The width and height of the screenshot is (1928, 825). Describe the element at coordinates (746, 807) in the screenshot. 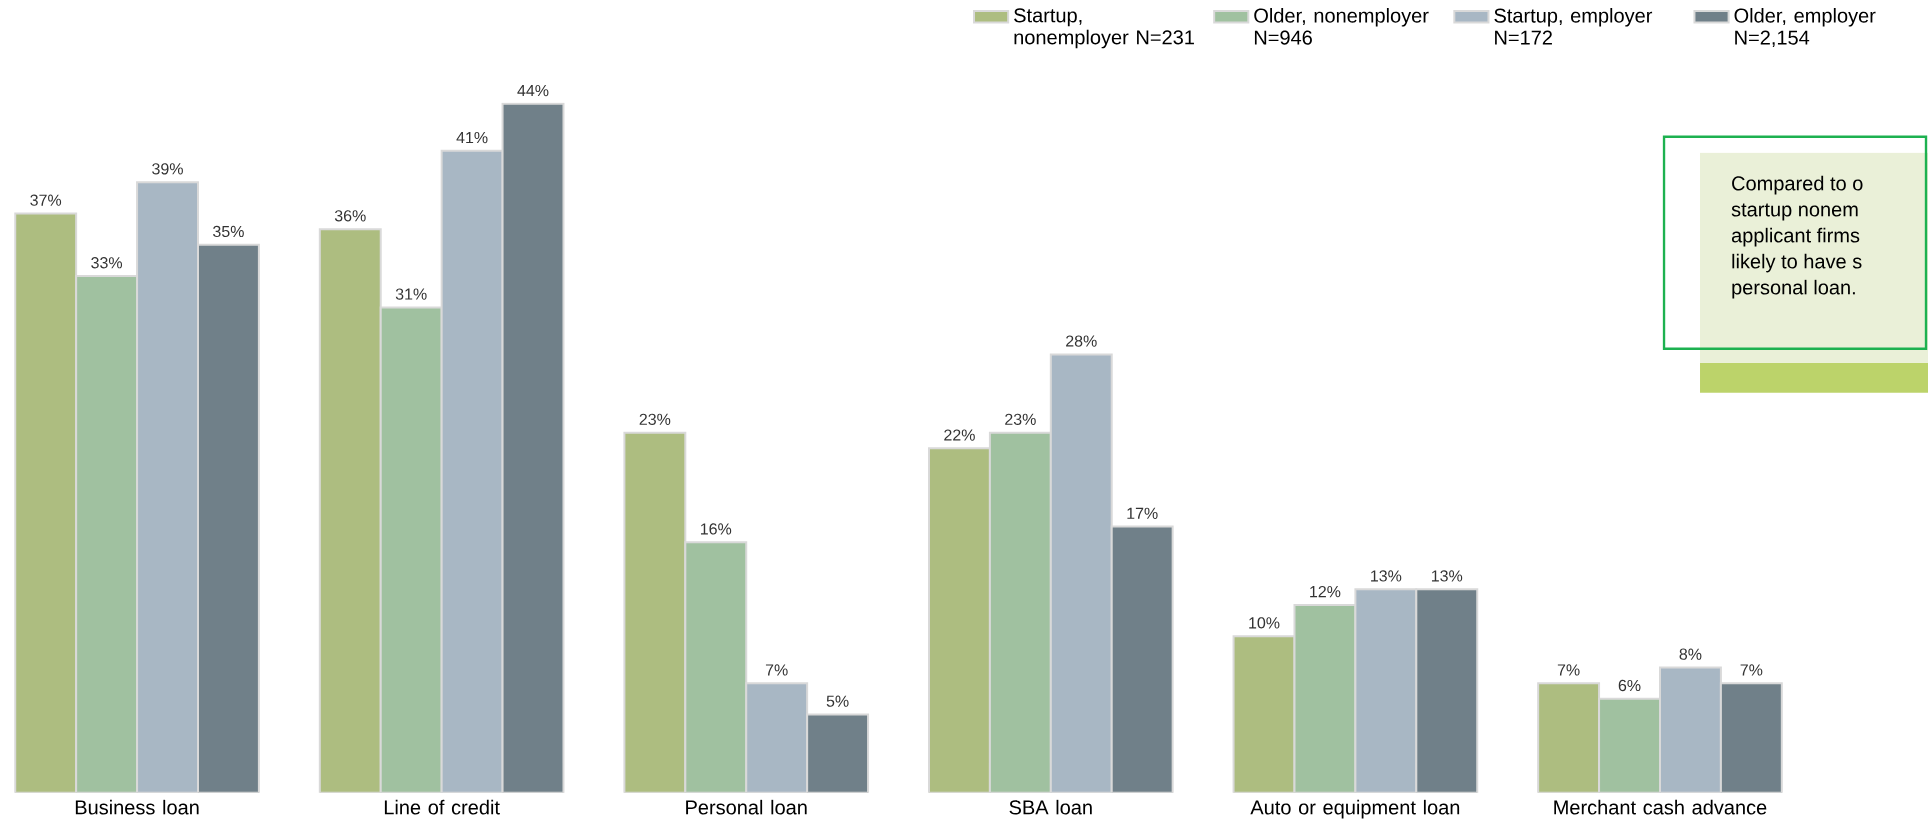

I see `x-tick-label: Personal loan` at that location.